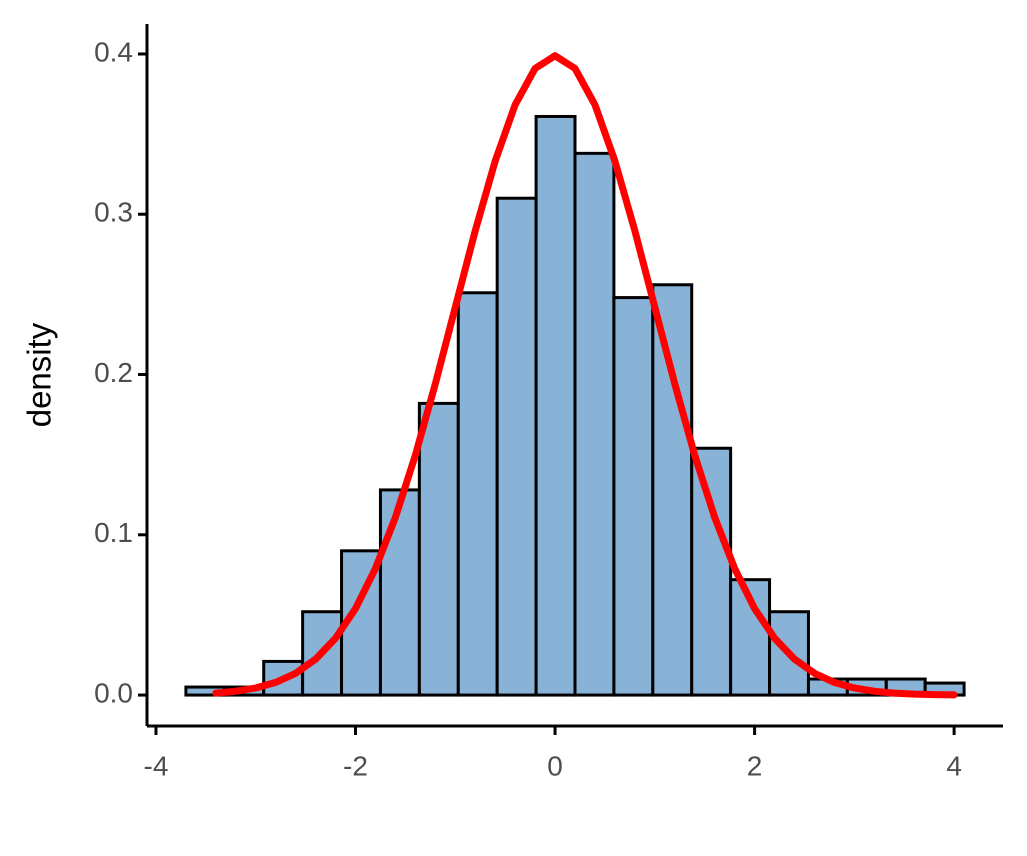  What do you see at coordinates (156, 765) in the screenshot?
I see `x-tick-label: -4` at bounding box center [156, 765].